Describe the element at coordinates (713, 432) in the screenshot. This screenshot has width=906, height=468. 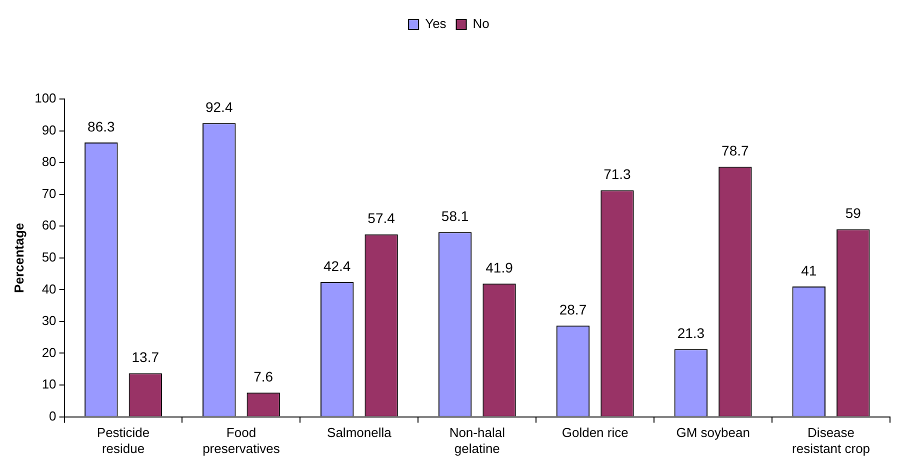
I see `x-tick-label: GM soybean` at that location.